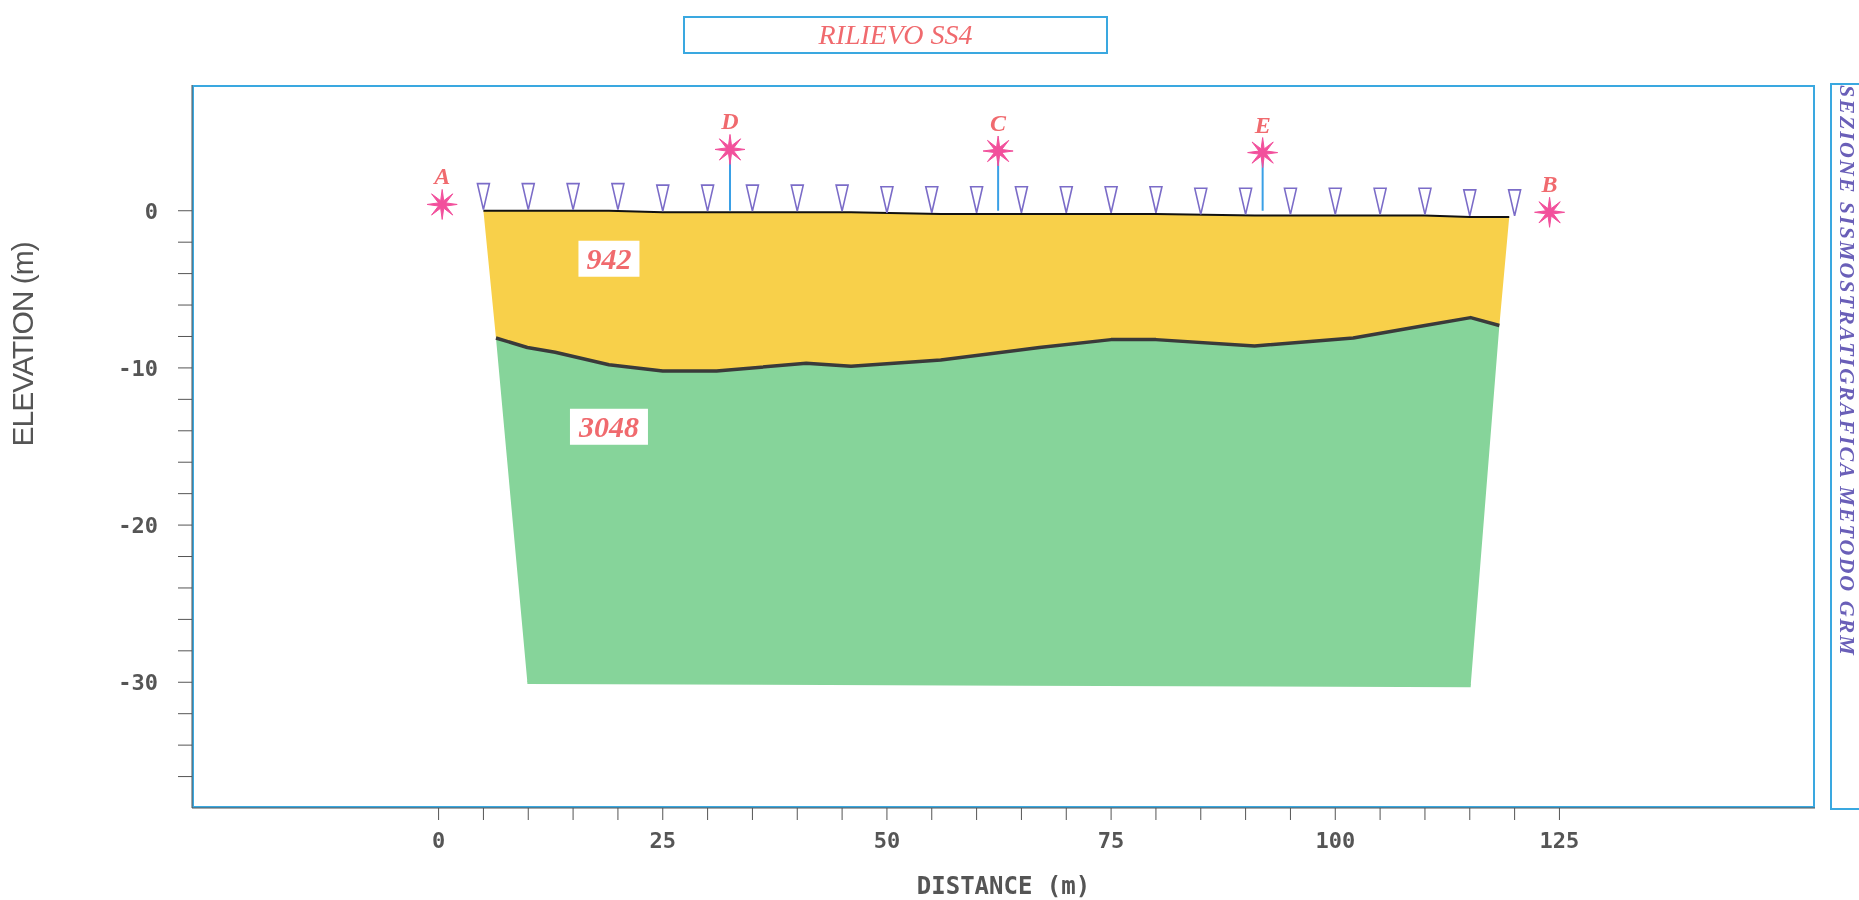 Image resolution: width=1859 pixels, height=900 pixels. I want to click on text: SEZIONE SISMOSTRATIGRAFICA METODO GRM, so click(1844, 446).